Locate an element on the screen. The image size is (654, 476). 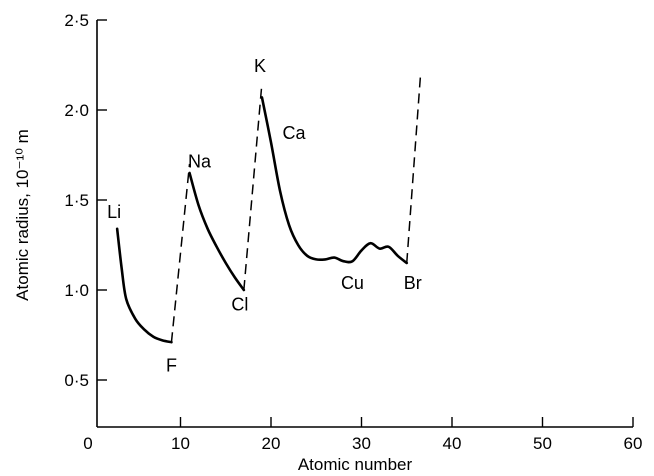
x-axis-title: Atomic number is located at coordinates (355, 464).